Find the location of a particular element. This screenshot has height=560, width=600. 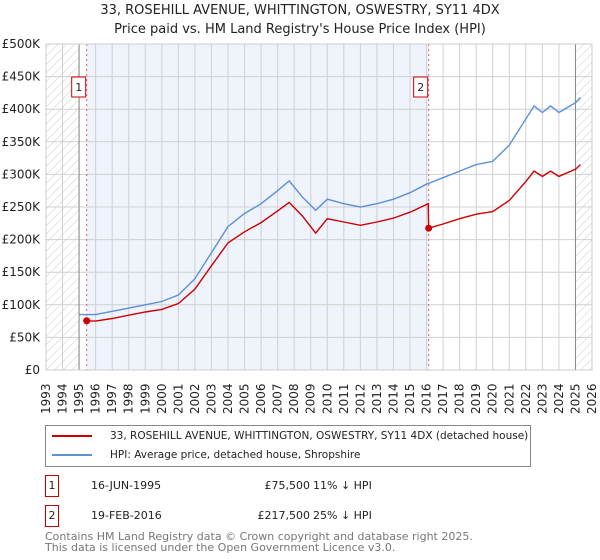

sale-badge: 2 is located at coordinates (52, 516).